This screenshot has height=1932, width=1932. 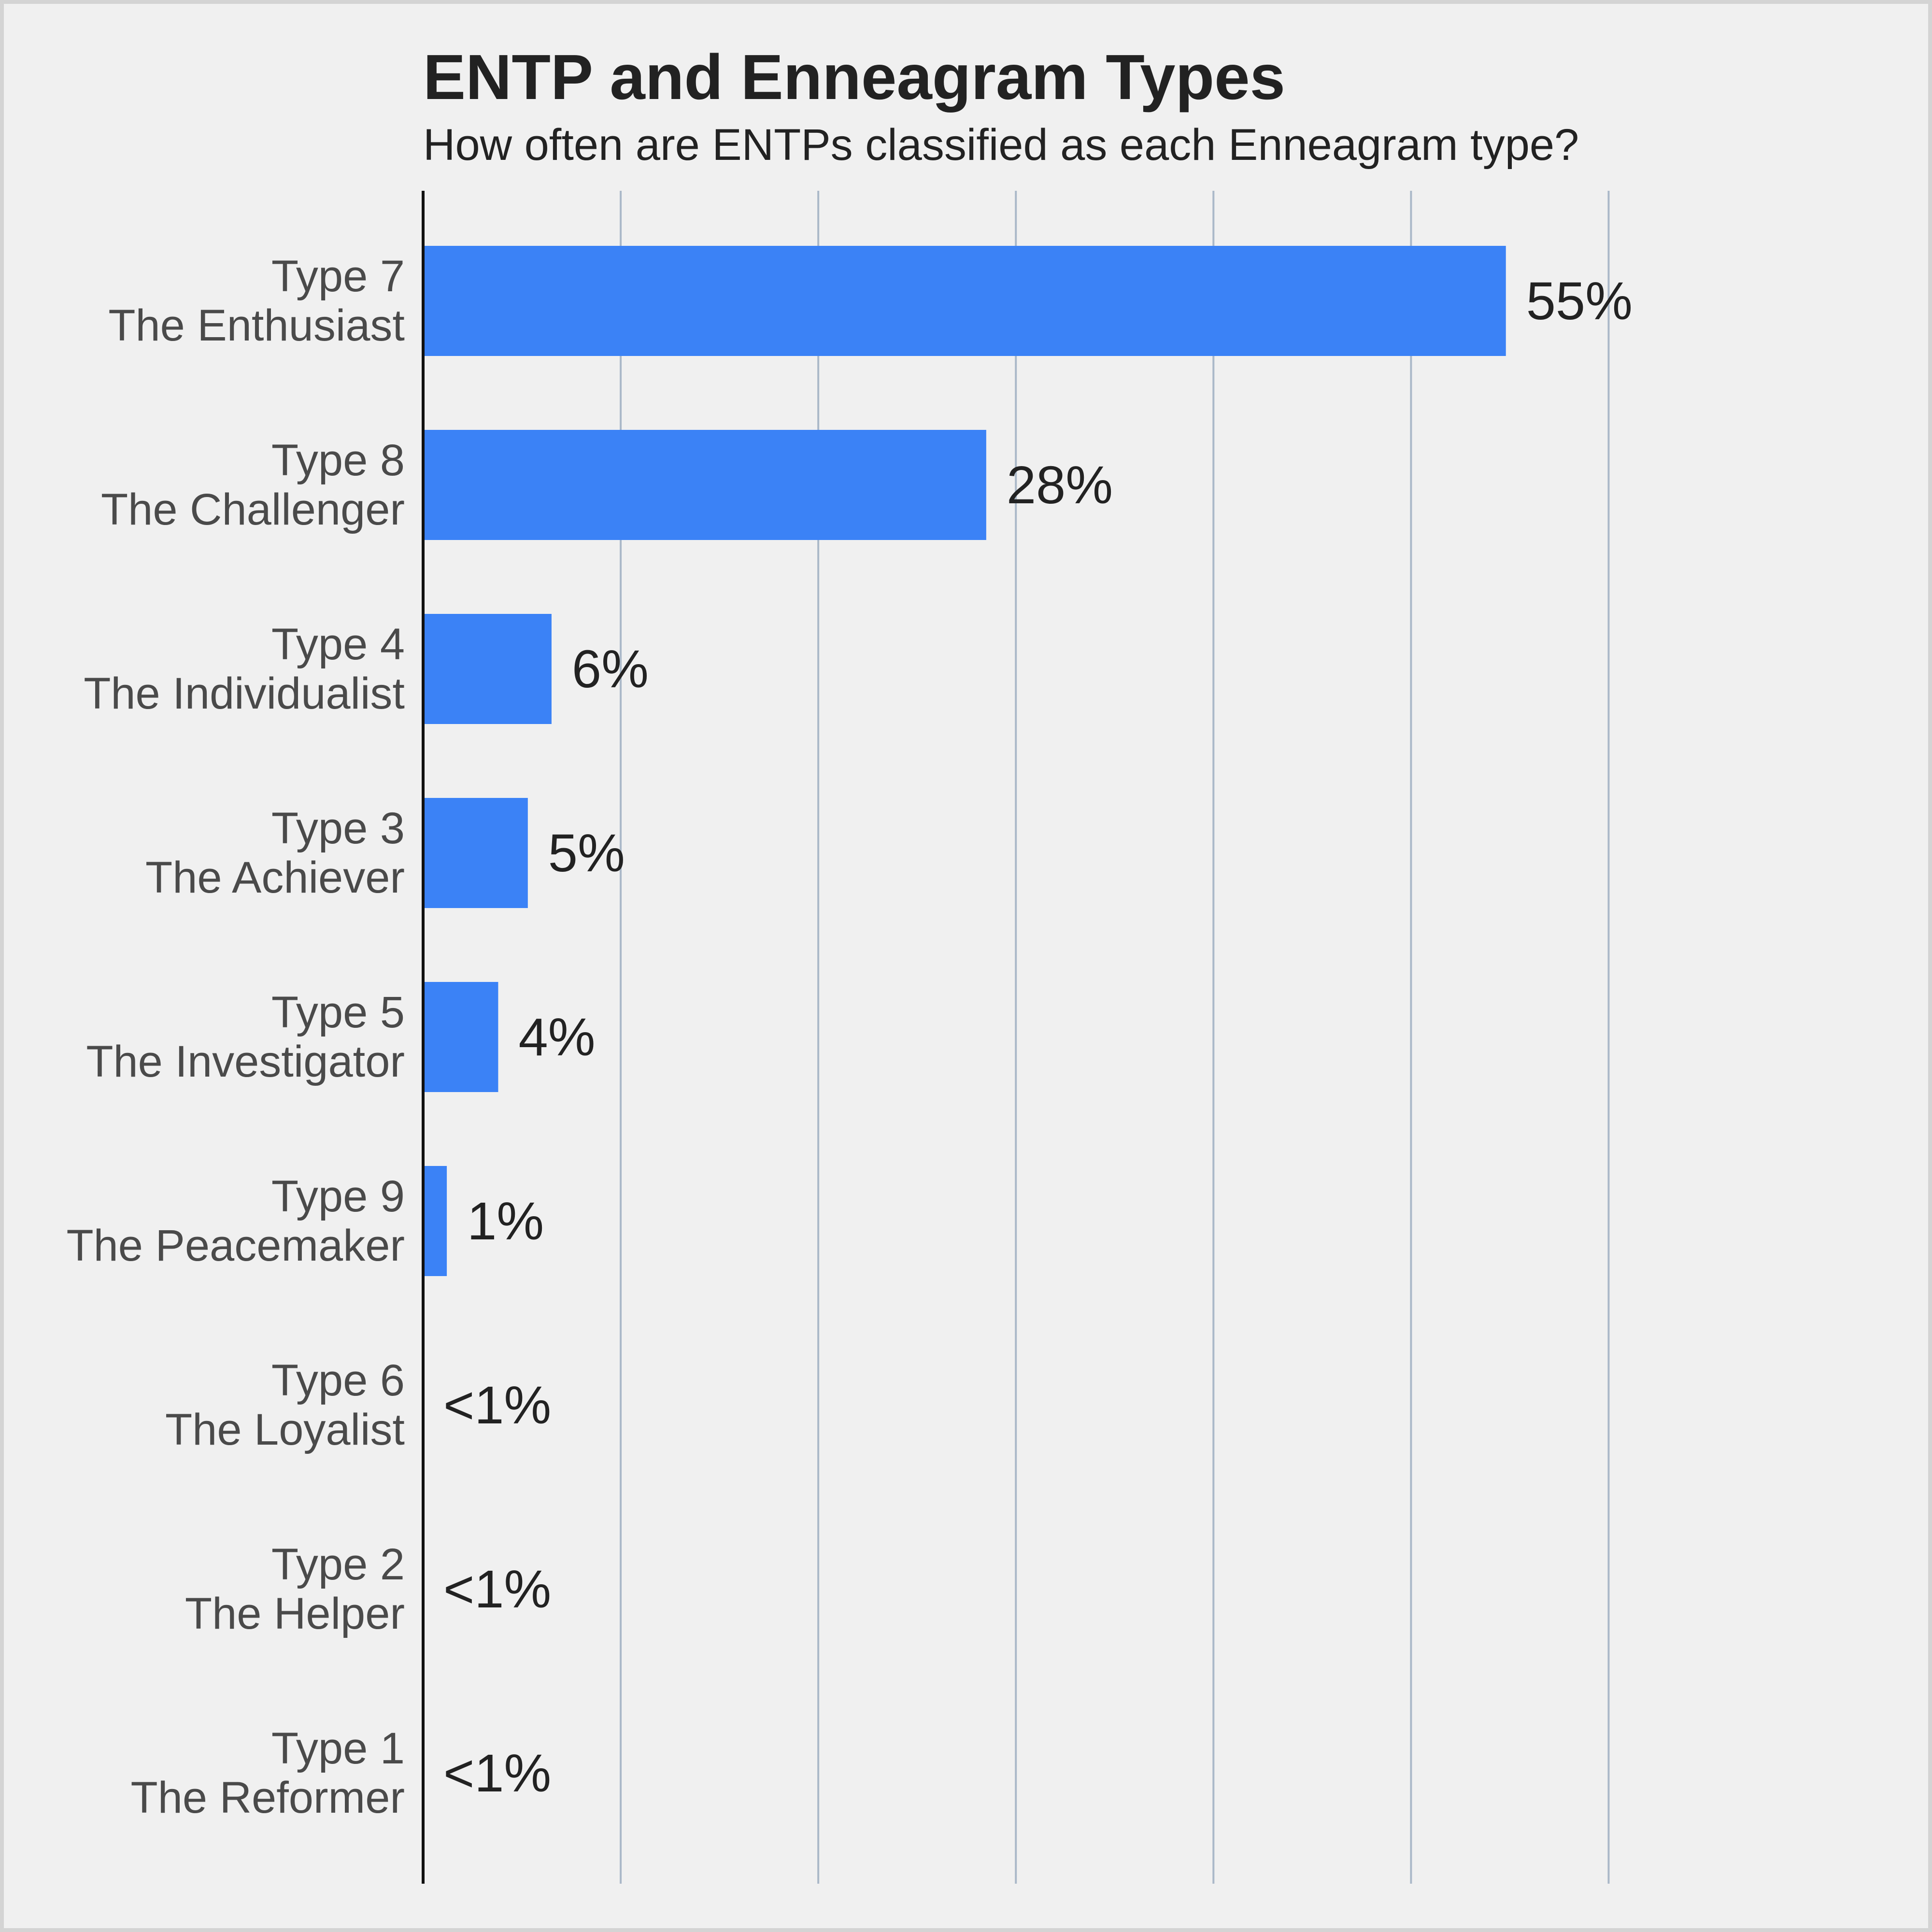 I want to click on category-type: Type 9, so click(x=338, y=1196).